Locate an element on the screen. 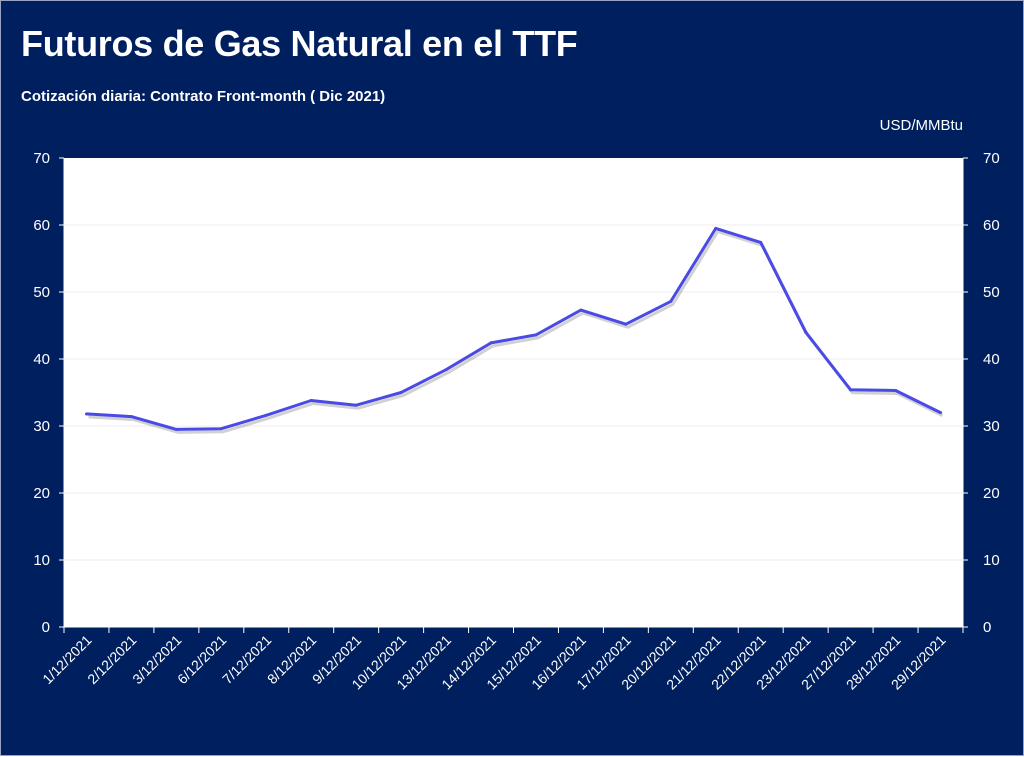  left-y-axis: 0 10 20 30 40 50 60 70 is located at coordinates (49, 393).